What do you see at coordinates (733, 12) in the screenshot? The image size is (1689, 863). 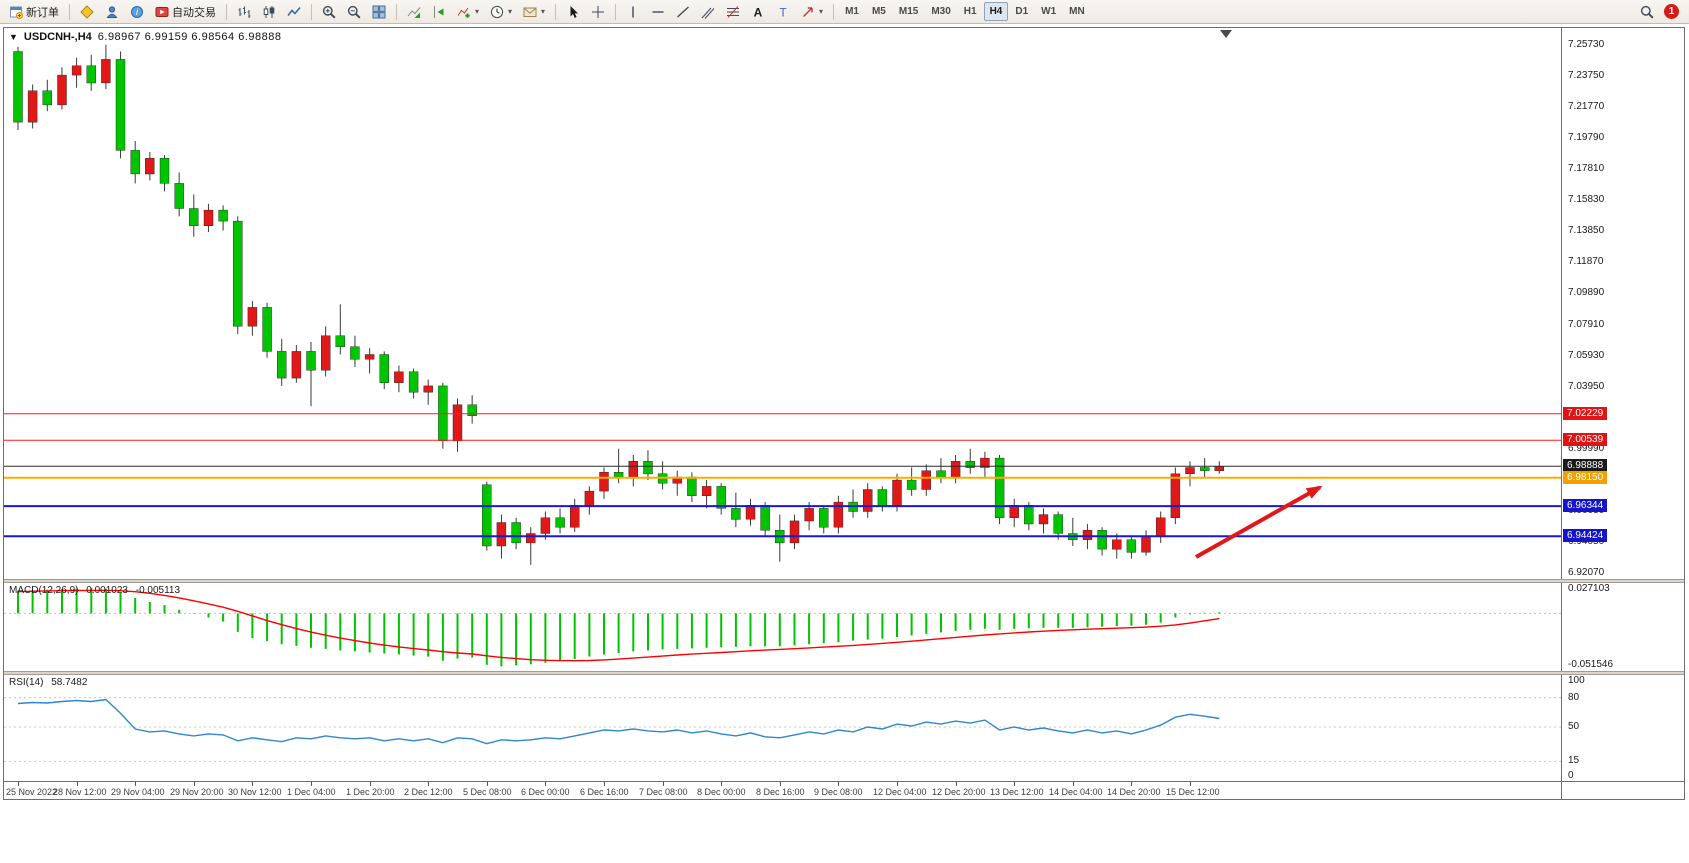 I see `fibonacci-button` at bounding box center [733, 12].